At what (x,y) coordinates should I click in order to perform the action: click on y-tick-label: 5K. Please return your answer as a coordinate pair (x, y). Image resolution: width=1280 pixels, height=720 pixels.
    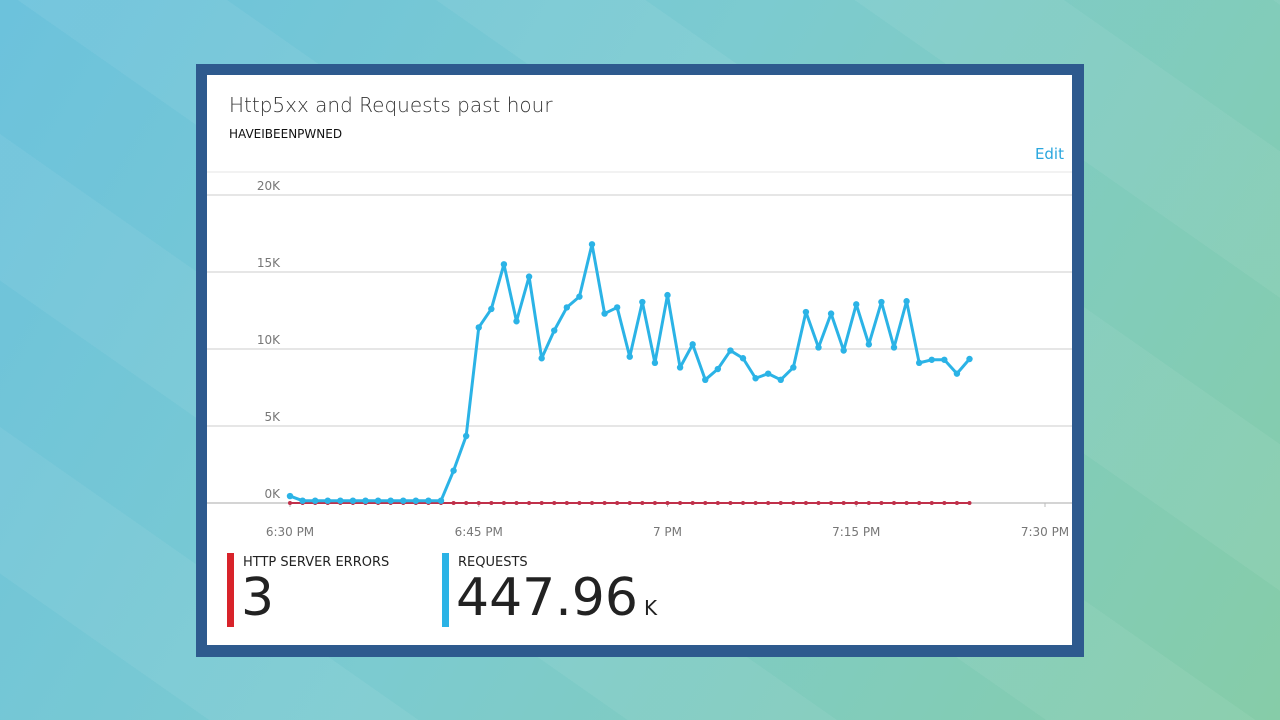
    Looking at the image, I should click on (272, 417).